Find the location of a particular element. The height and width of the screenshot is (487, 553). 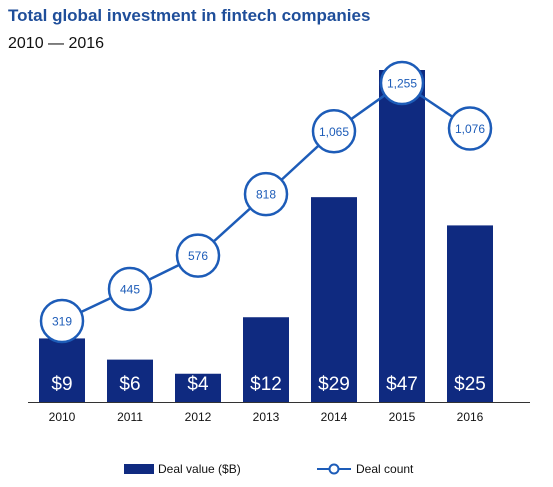

bar-label-2015: $47 is located at coordinates (402, 384).